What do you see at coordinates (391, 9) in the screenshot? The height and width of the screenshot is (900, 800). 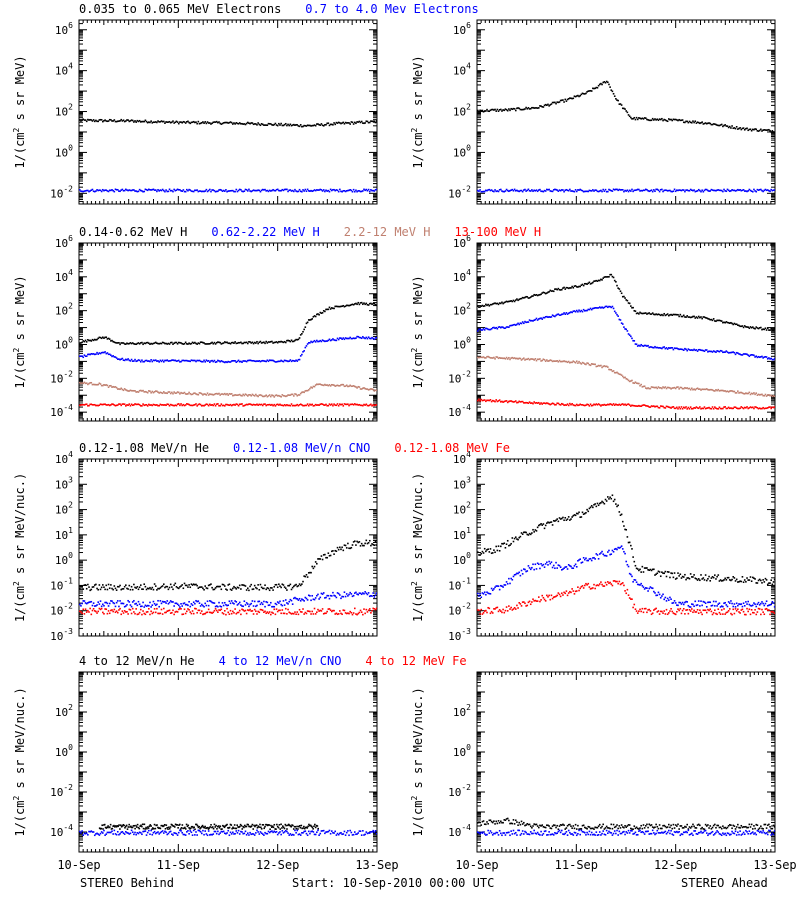 I see `row-title-0-item-1: 0.7 to 4.0 Mev Electrons` at bounding box center [391, 9].